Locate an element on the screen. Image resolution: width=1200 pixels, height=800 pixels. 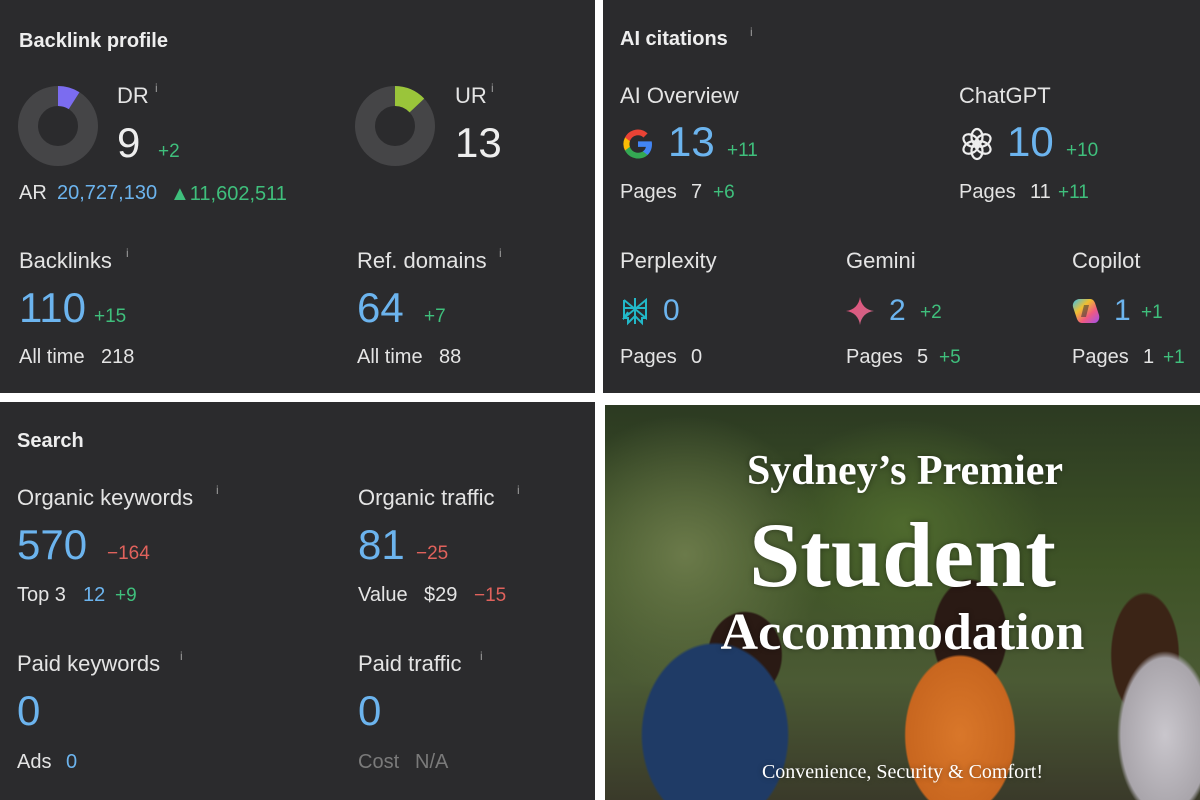
chatgpt-icon is located at coordinates (977, 144).